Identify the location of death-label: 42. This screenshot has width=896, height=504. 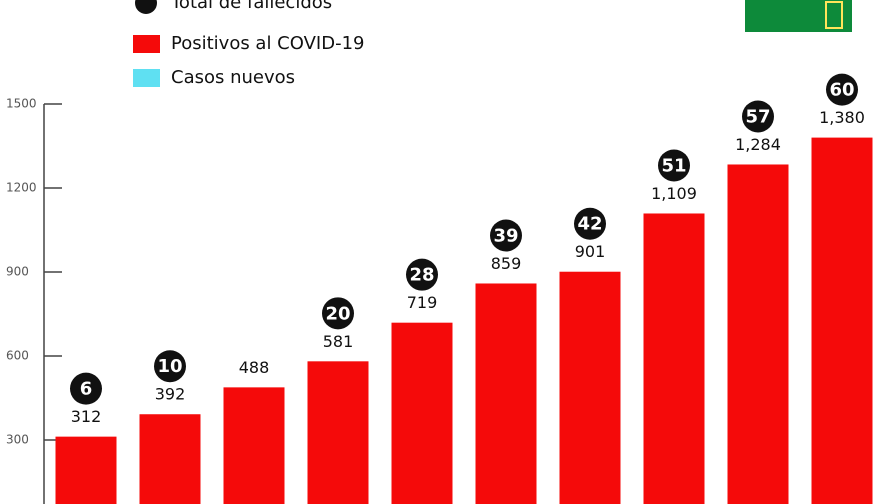
(589, 224).